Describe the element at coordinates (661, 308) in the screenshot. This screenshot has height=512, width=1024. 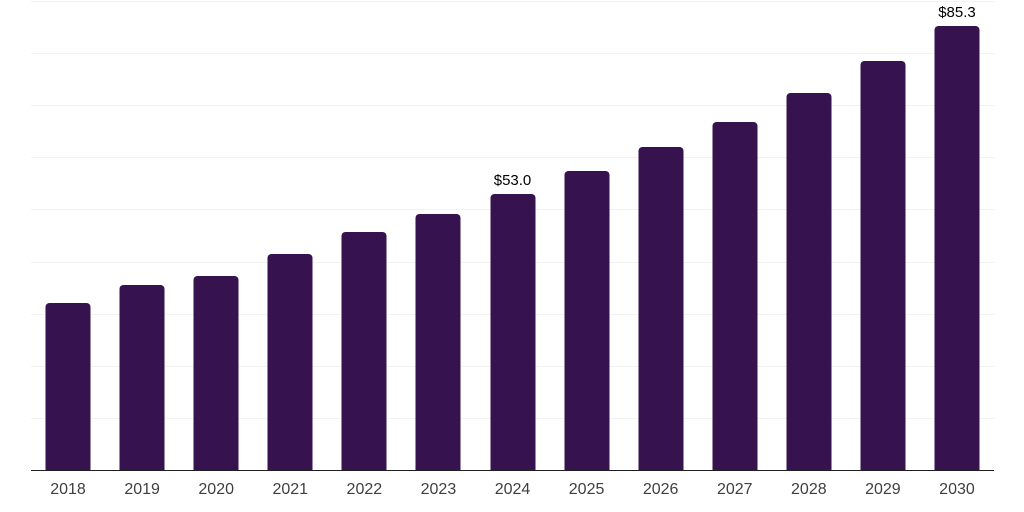
I see `bar-2026` at that location.